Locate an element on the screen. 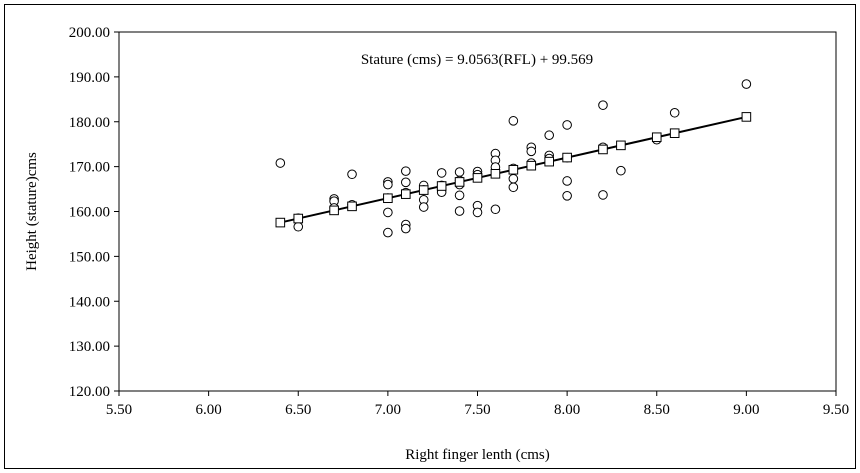  y-tick-label: 120.00 is located at coordinates (89, 392).